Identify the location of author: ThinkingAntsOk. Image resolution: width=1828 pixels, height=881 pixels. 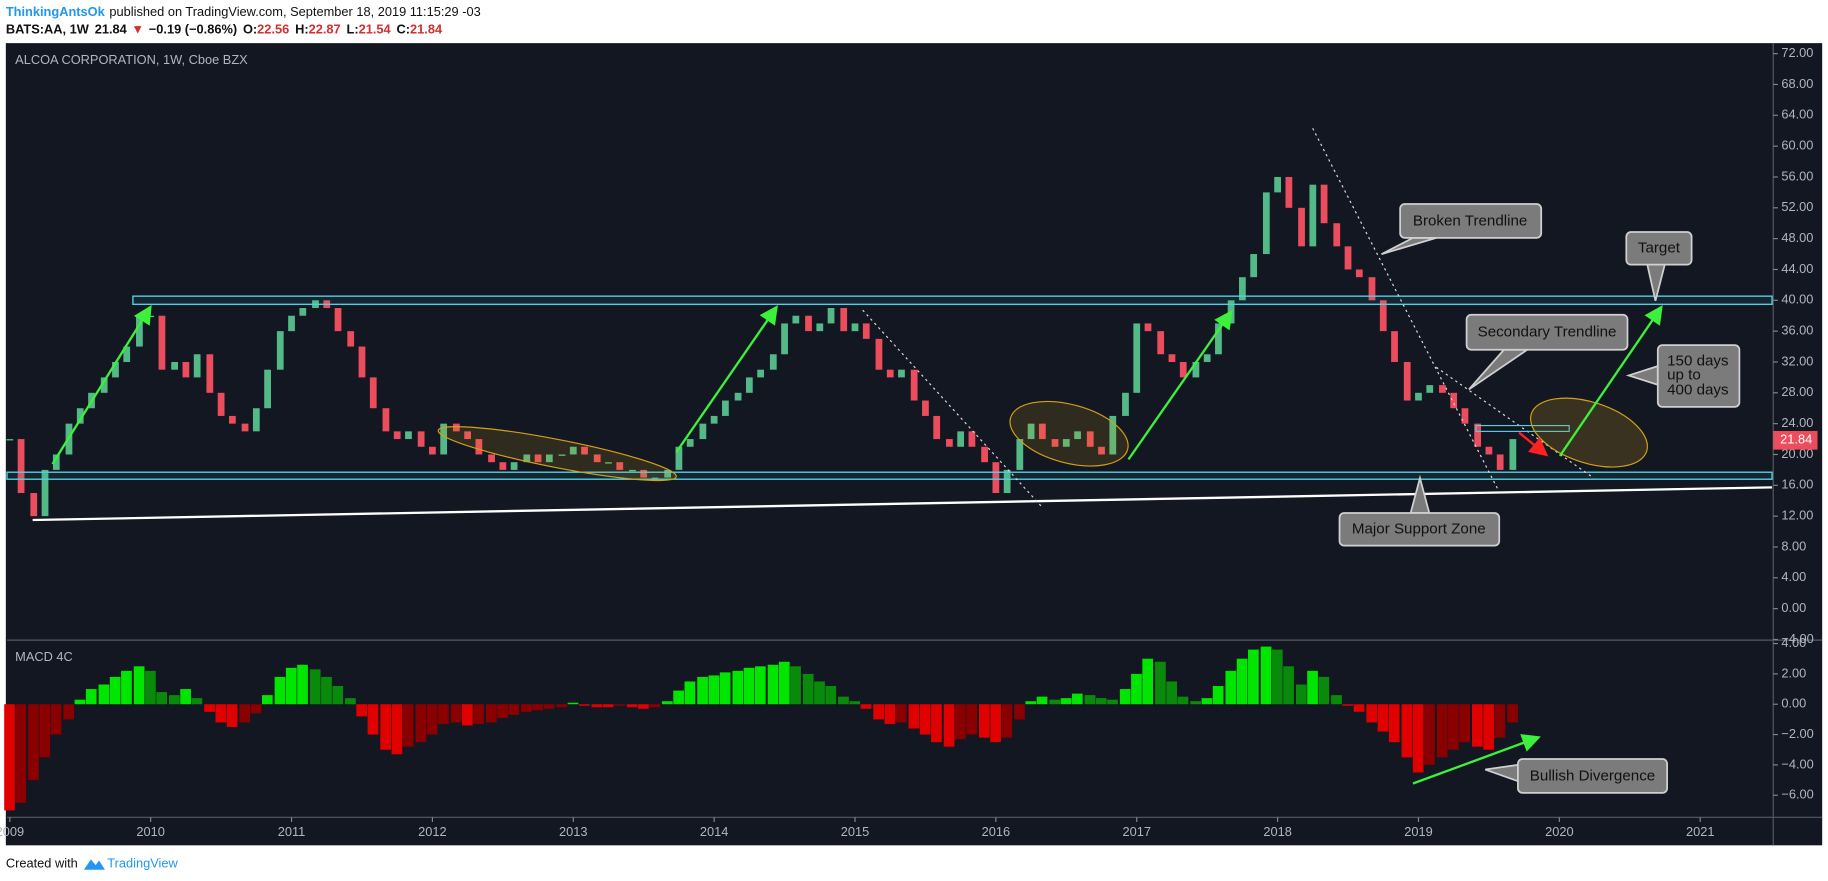
(56, 11).